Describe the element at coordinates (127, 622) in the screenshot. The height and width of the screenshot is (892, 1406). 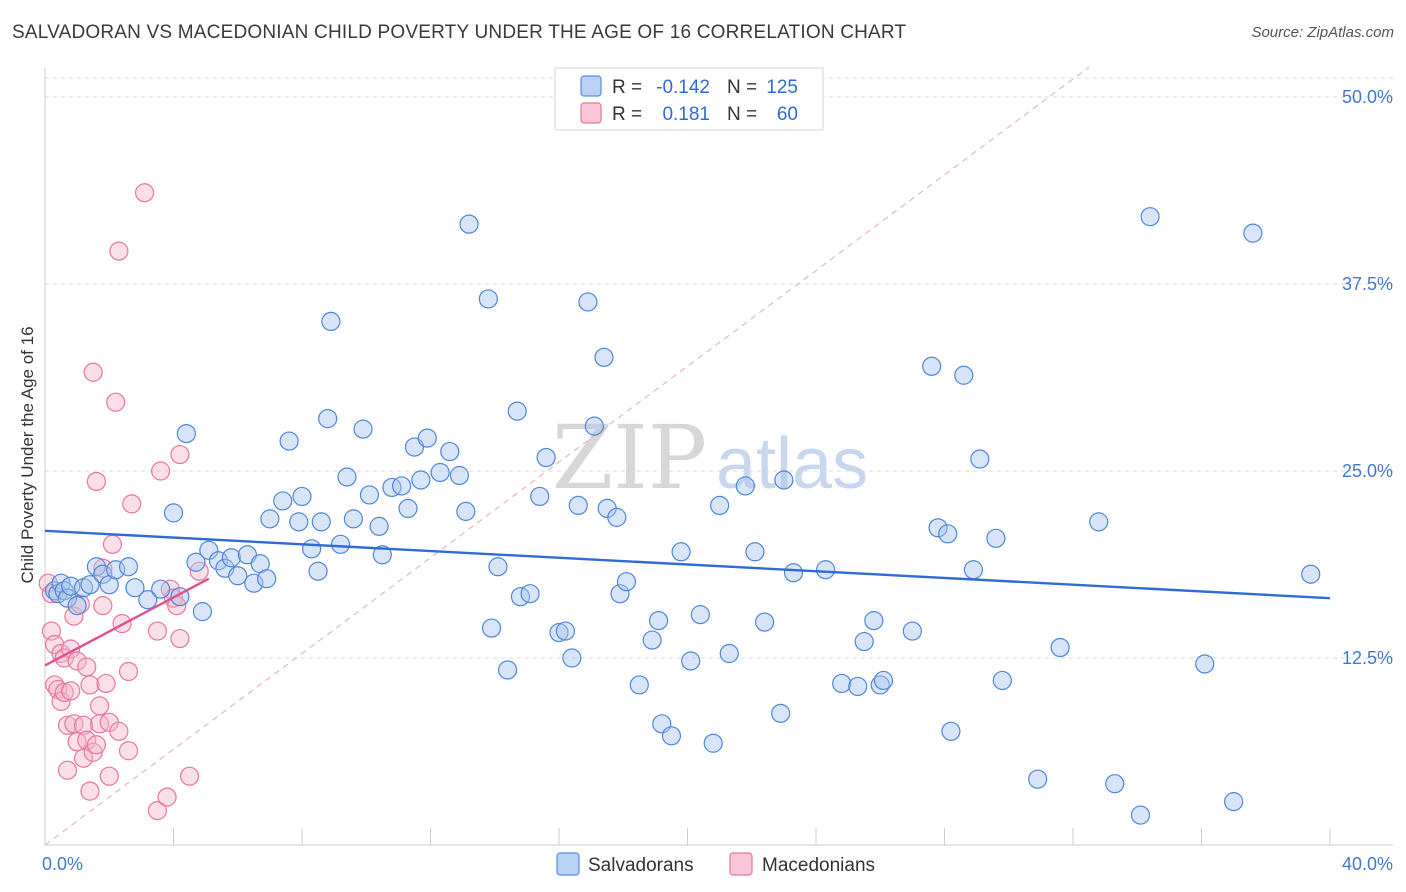
I see `macedonians-trend-line` at that location.